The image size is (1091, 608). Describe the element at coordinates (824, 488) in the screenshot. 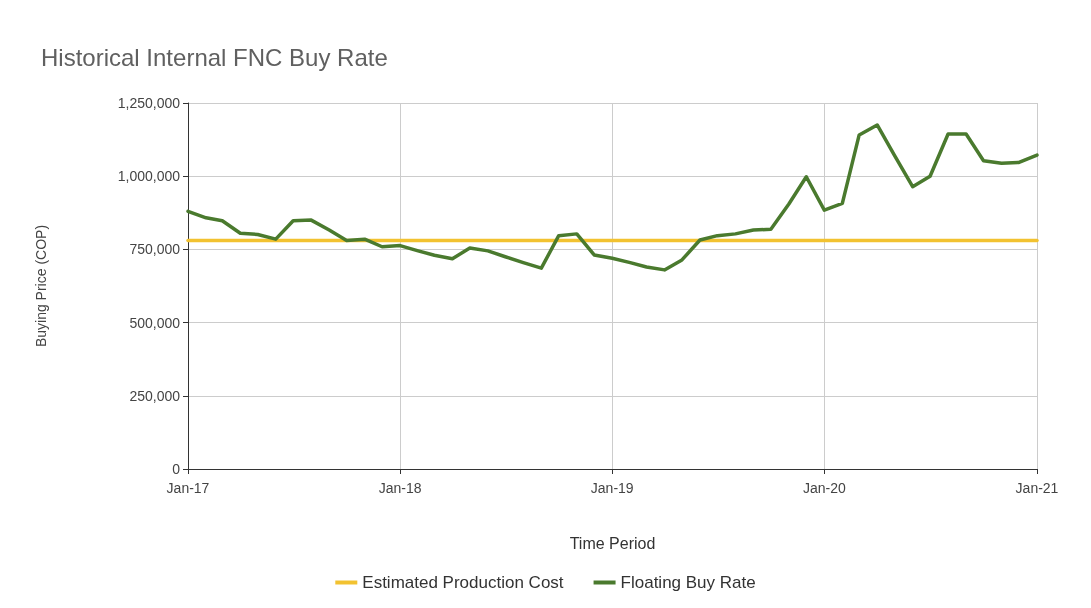

I see `x-tick-label: Jan-20` at that location.